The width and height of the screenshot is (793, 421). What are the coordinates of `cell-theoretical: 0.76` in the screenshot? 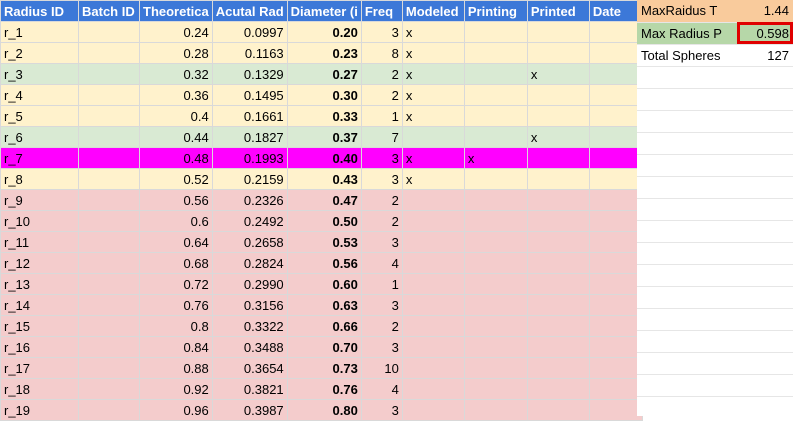 It's located at (176, 305).